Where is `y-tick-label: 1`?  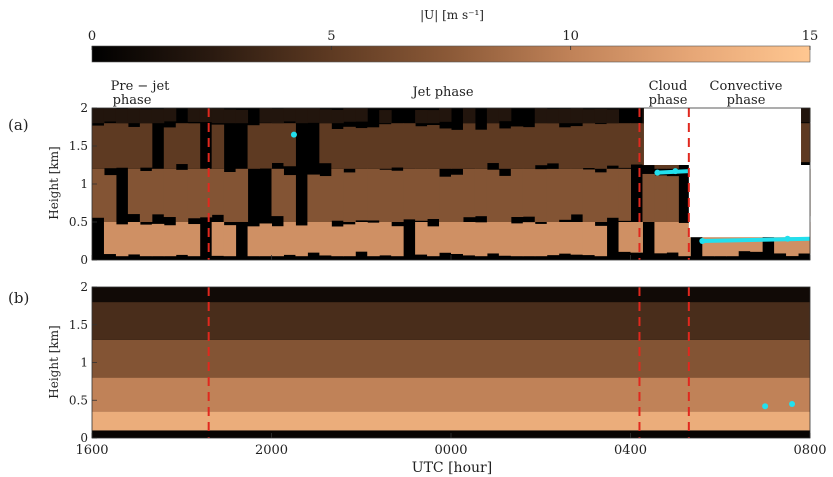 y-tick-label: 1 is located at coordinates (84, 184).